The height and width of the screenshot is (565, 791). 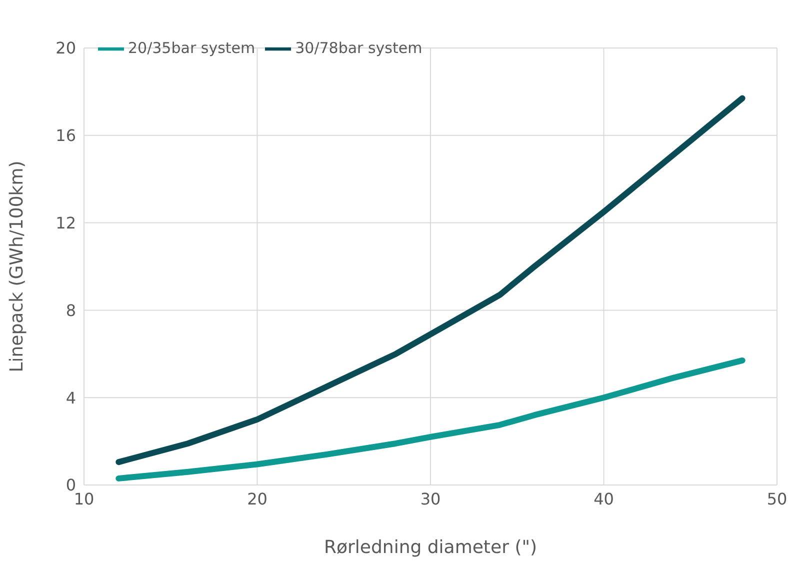 I want to click on y-tick-label: 8, so click(x=71, y=310).